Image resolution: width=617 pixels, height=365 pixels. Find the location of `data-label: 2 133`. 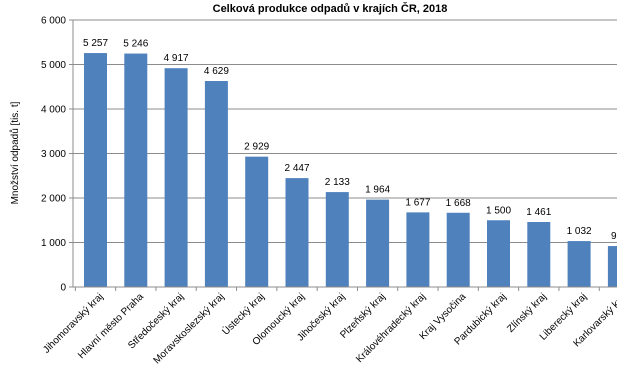

data-label: 2 133 is located at coordinates (337, 182).